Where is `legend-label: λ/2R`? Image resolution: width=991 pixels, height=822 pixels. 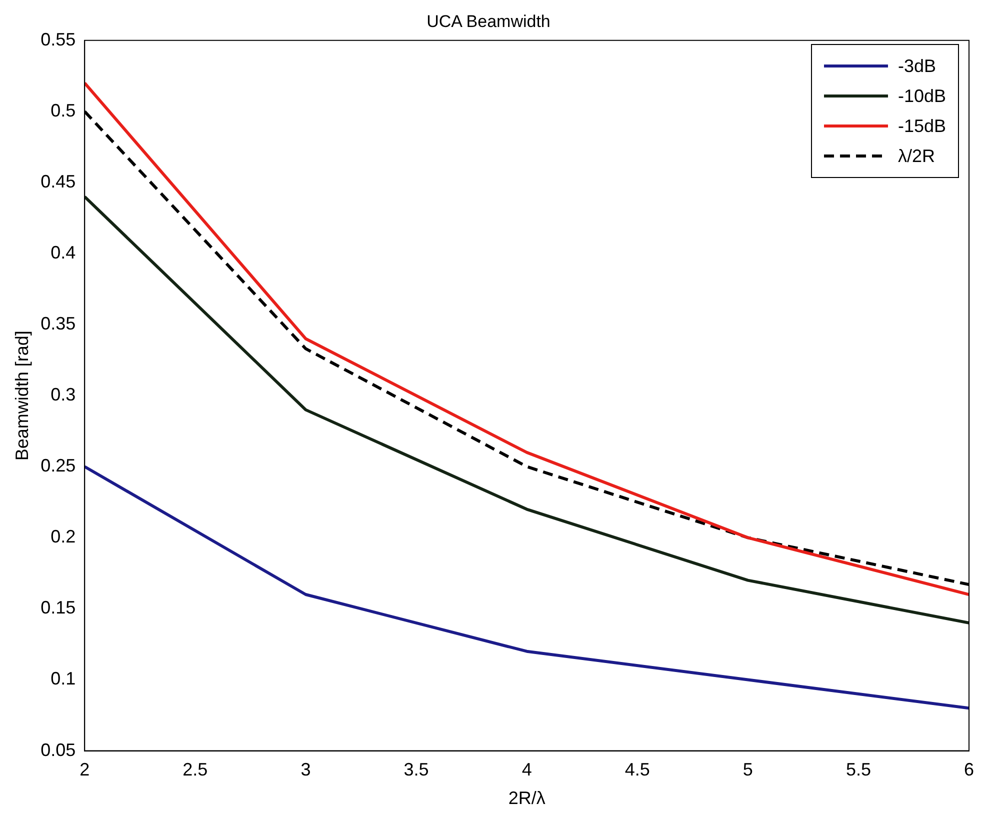 legend-label: λ/2R is located at coordinates (916, 156).